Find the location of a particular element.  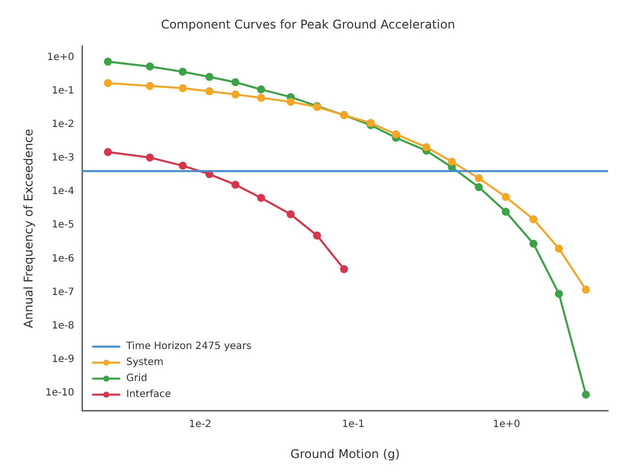

y-tick-label: 1e-7 is located at coordinates (63, 292).